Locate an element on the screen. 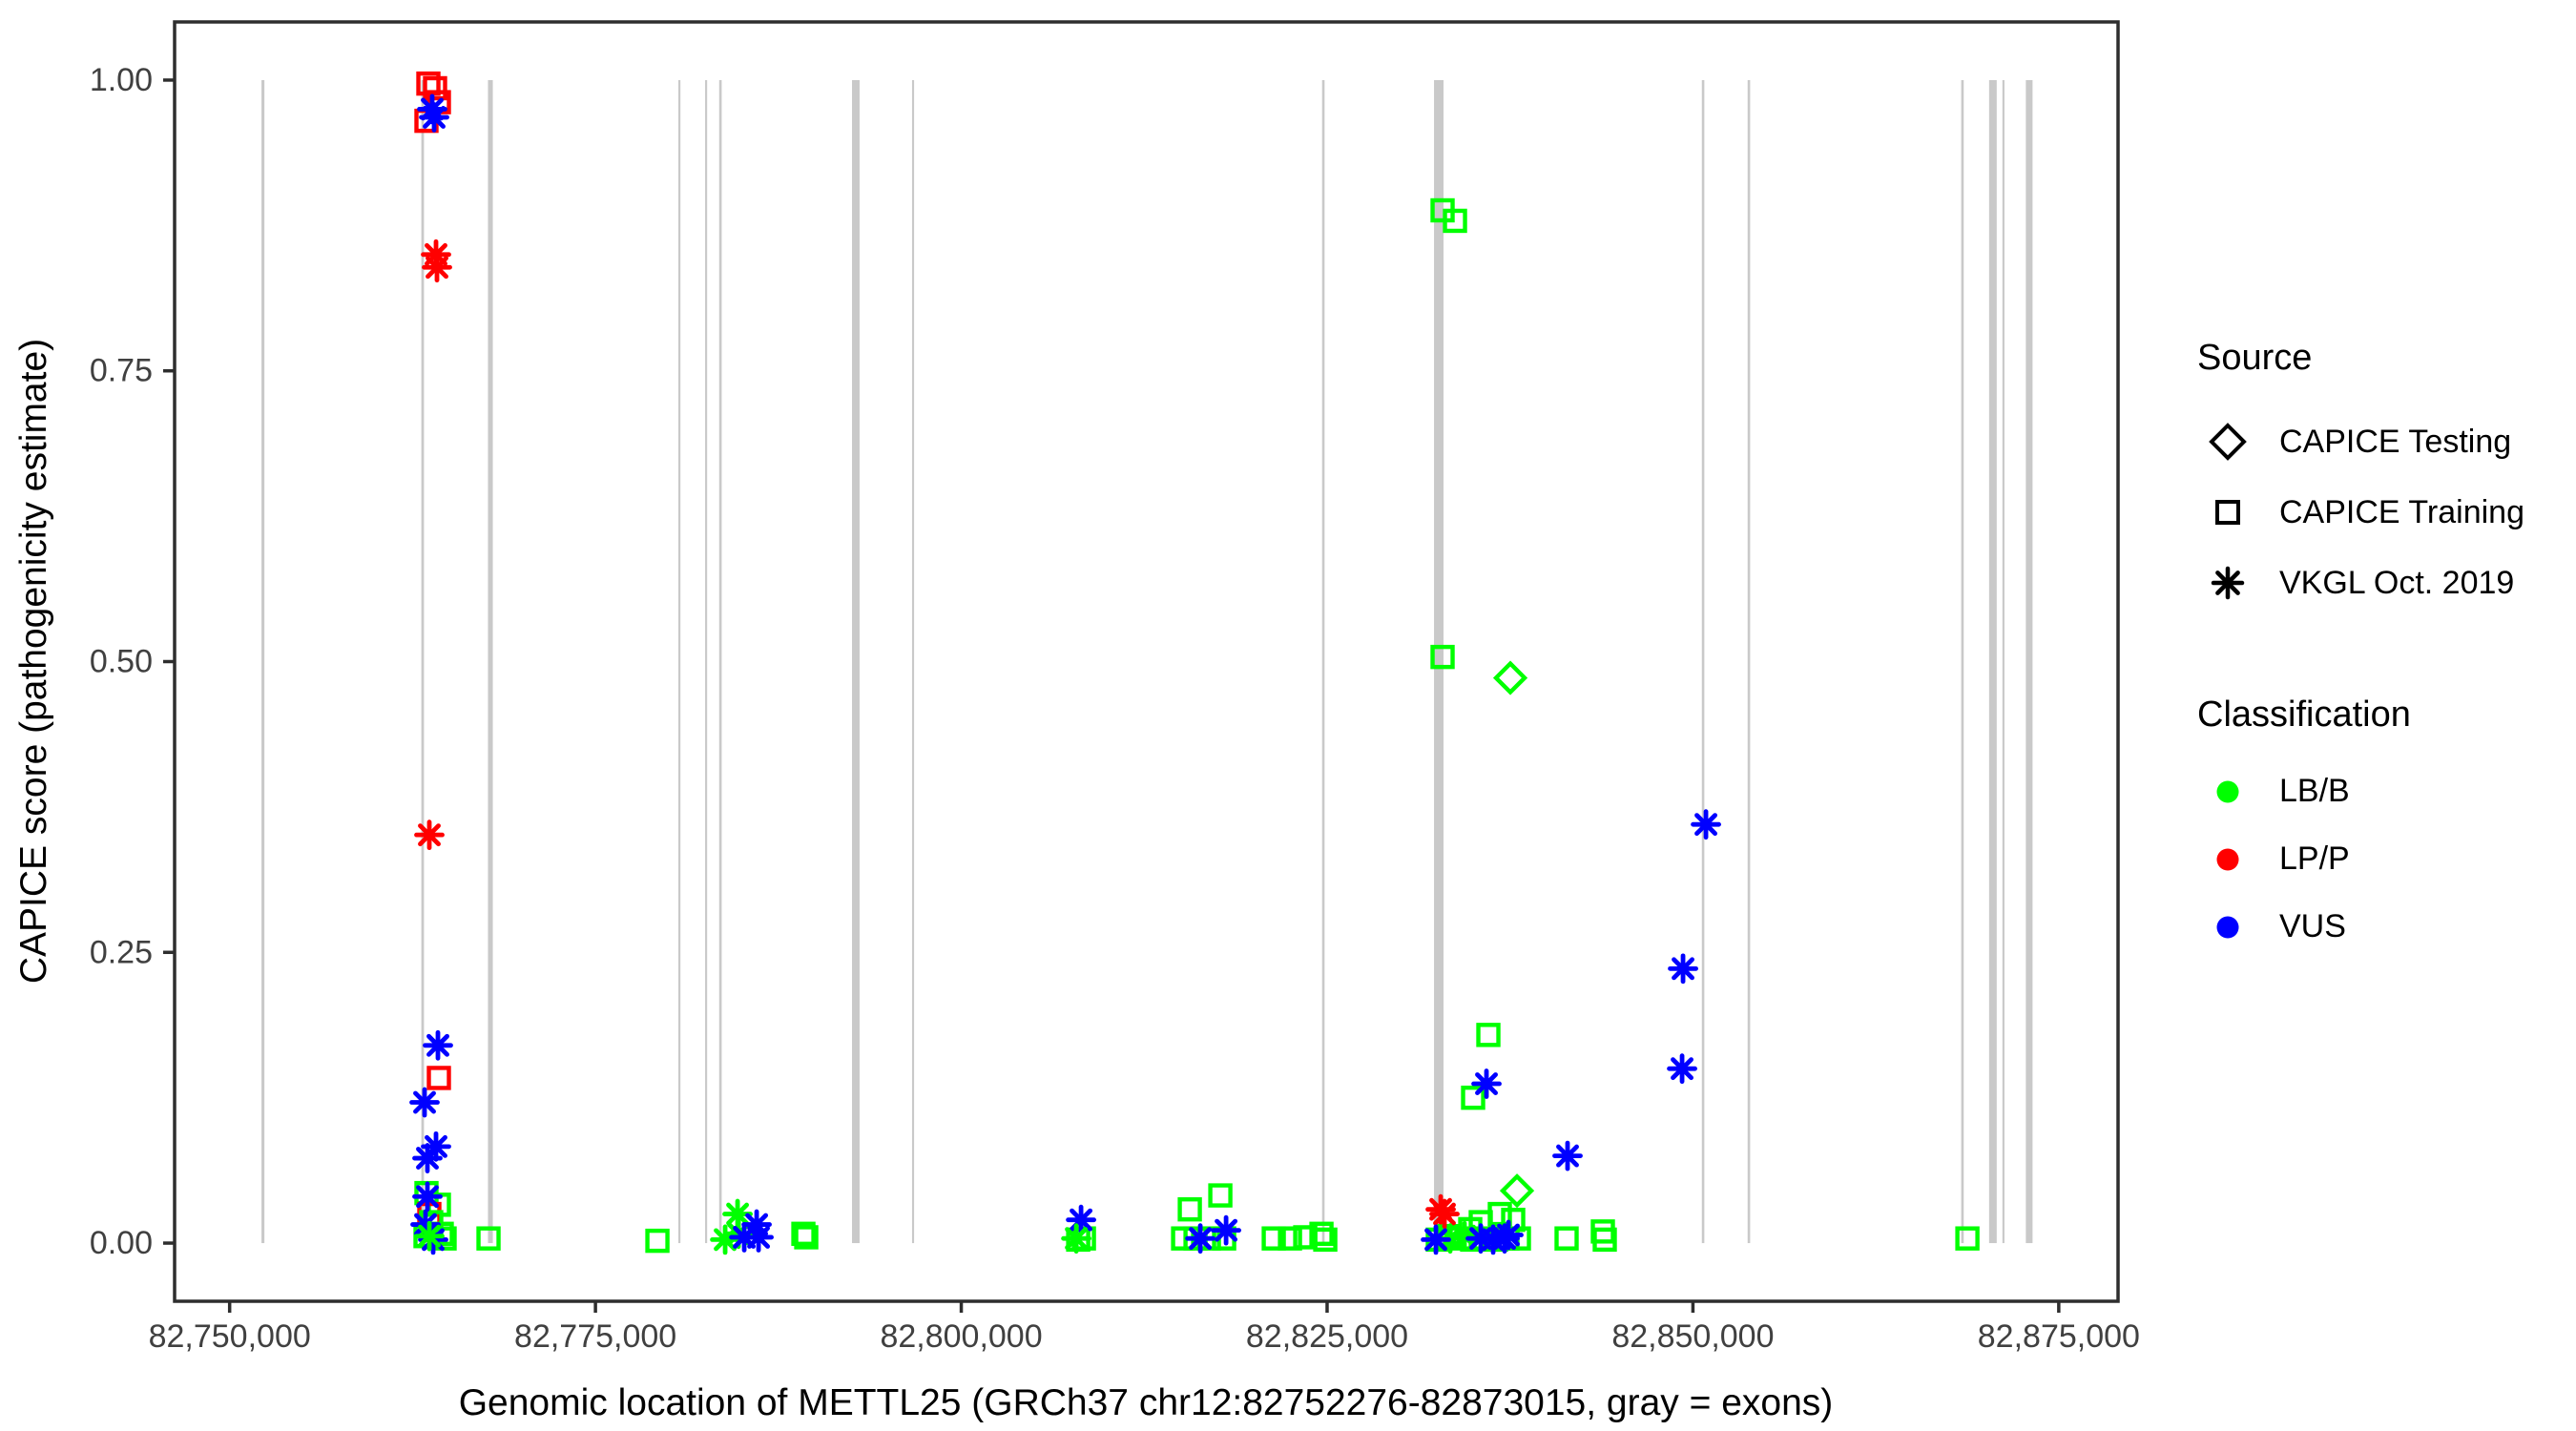 This screenshot has width=2576, height=1431. y-tick-label: 0.25 is located at coordinates (121, 952).